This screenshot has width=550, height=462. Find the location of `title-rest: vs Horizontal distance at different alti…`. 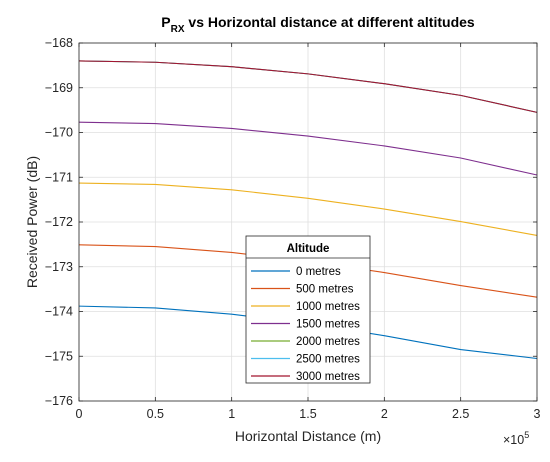

title-rest: vs Horizontal distance at different alti… is located at coordinates (330, 22).